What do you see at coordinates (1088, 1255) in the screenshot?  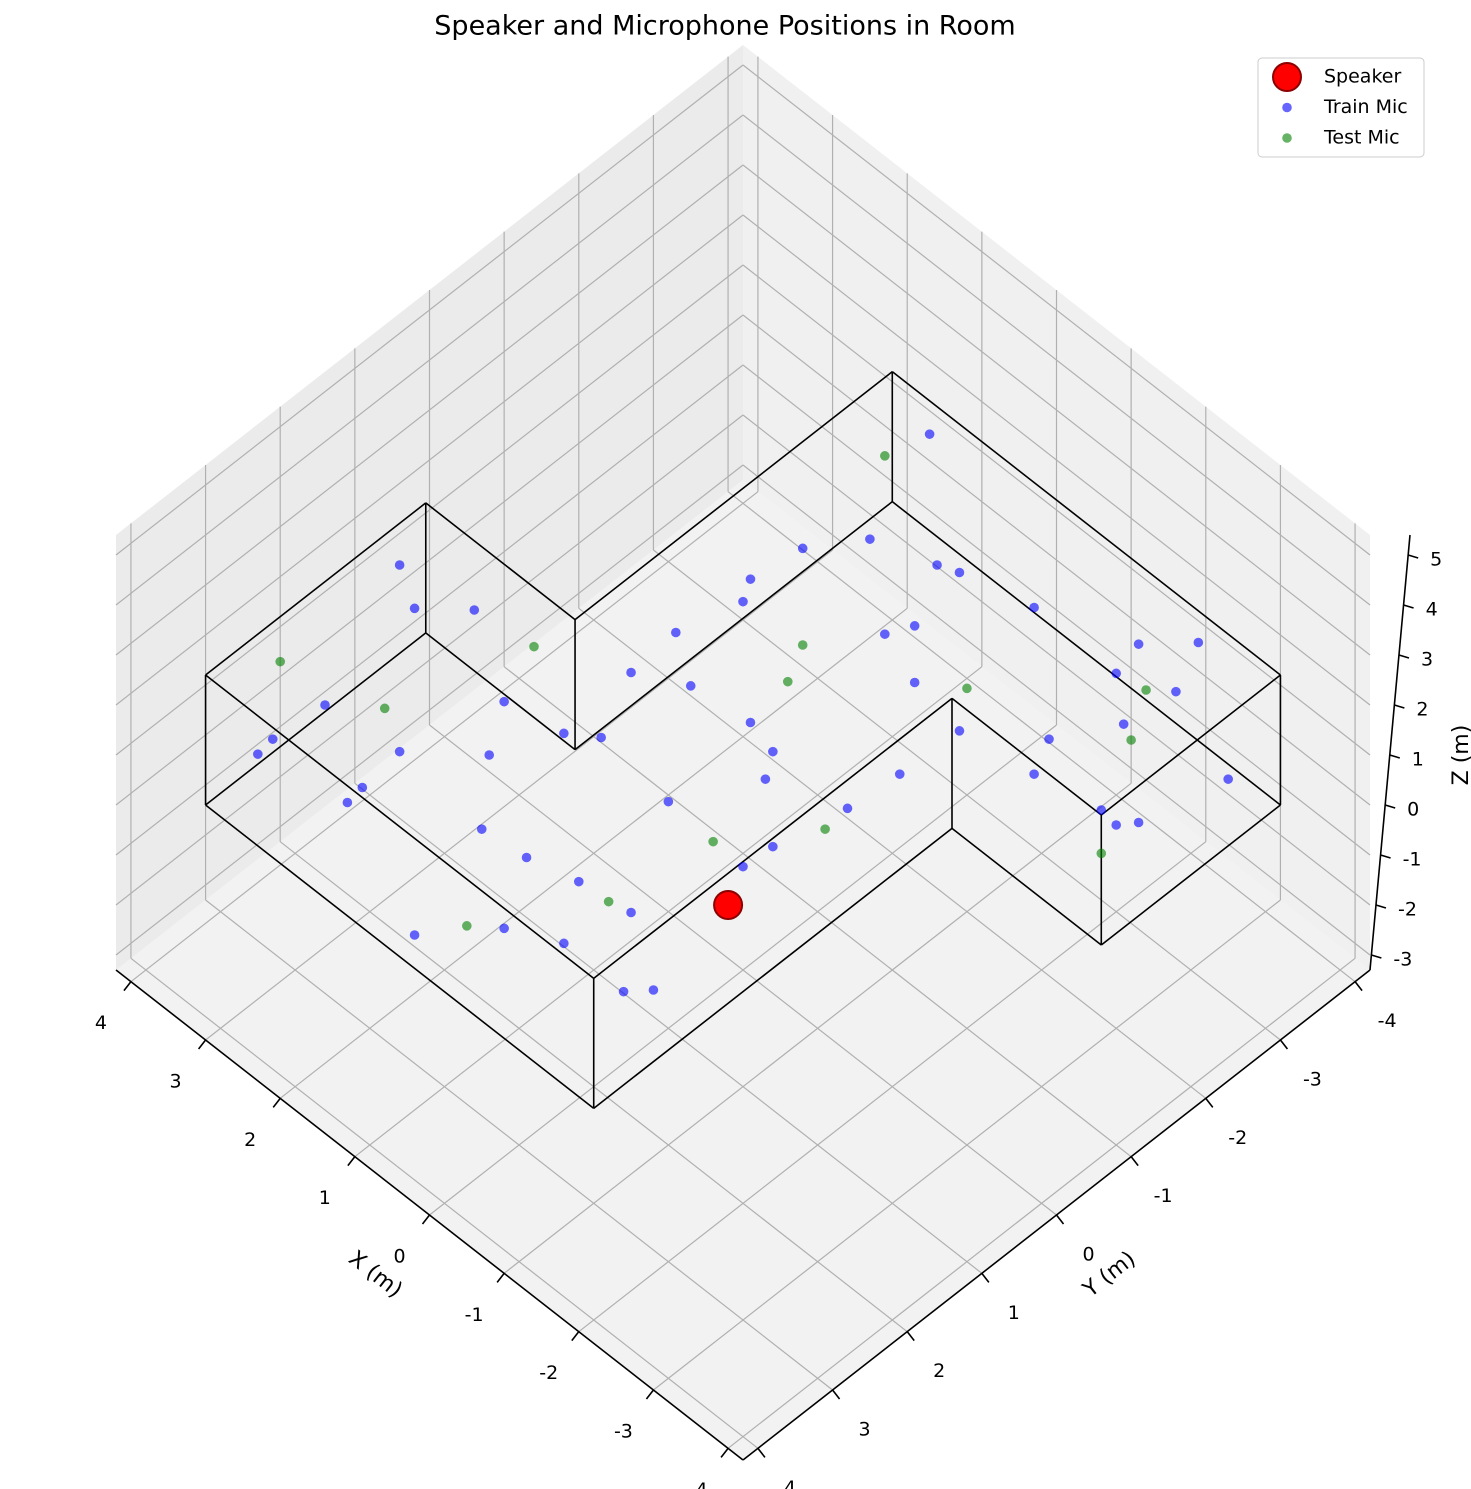 I see `y-tick-label: 0` at bounding box center [1088, 1255].